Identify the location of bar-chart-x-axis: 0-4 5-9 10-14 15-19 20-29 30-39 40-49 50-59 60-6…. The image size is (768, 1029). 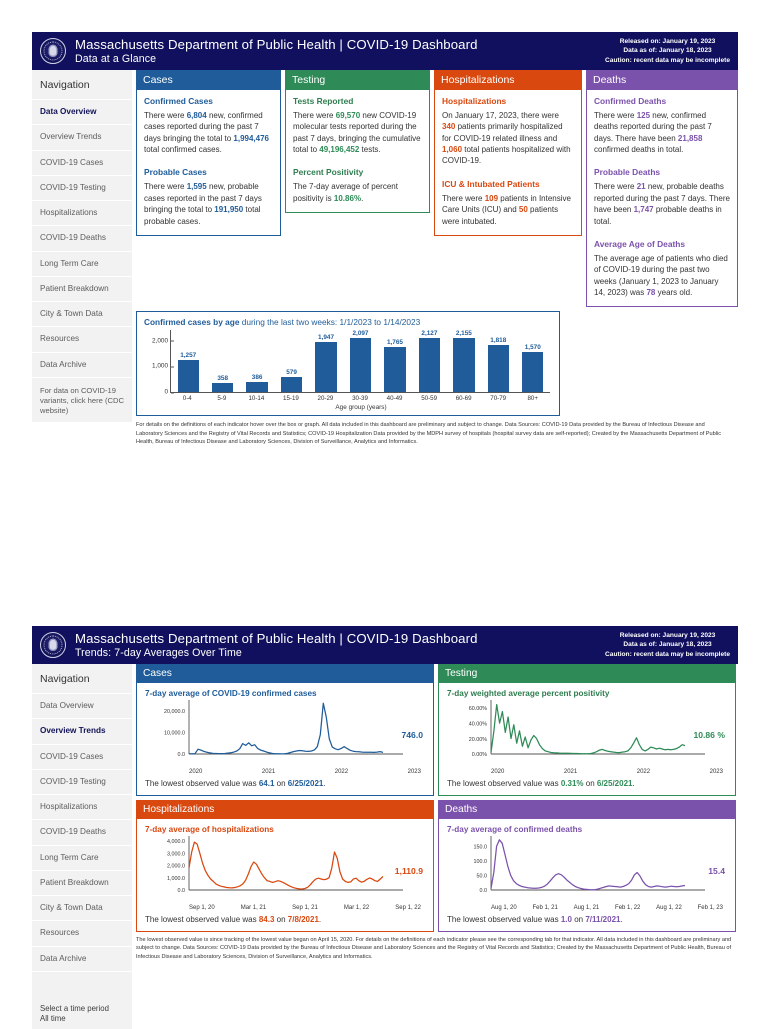
(360, 398).